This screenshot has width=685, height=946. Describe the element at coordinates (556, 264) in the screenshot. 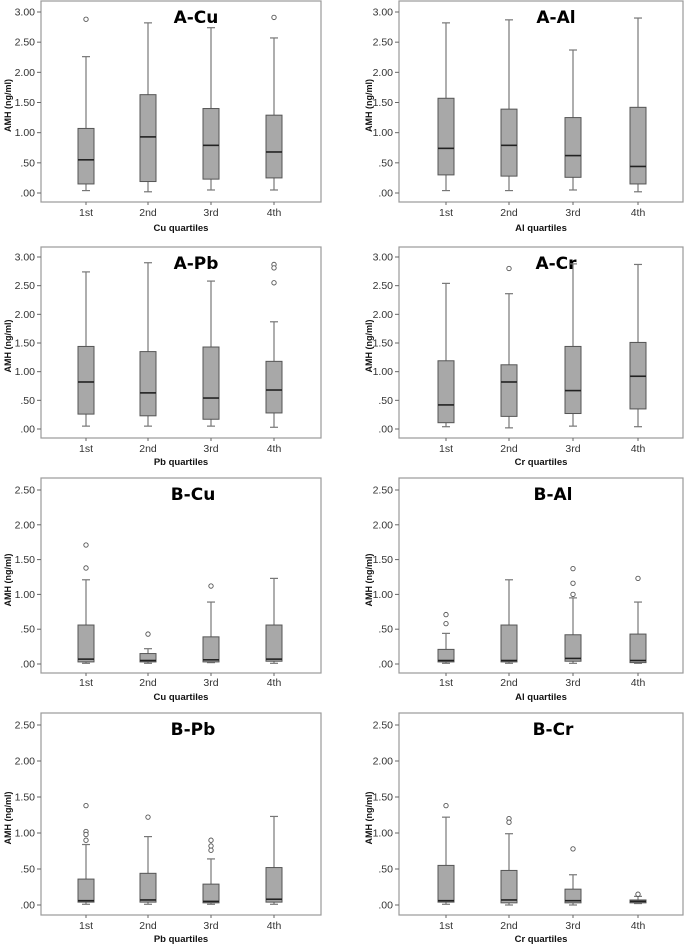

I see `panel-title: A-Cr` at that location.